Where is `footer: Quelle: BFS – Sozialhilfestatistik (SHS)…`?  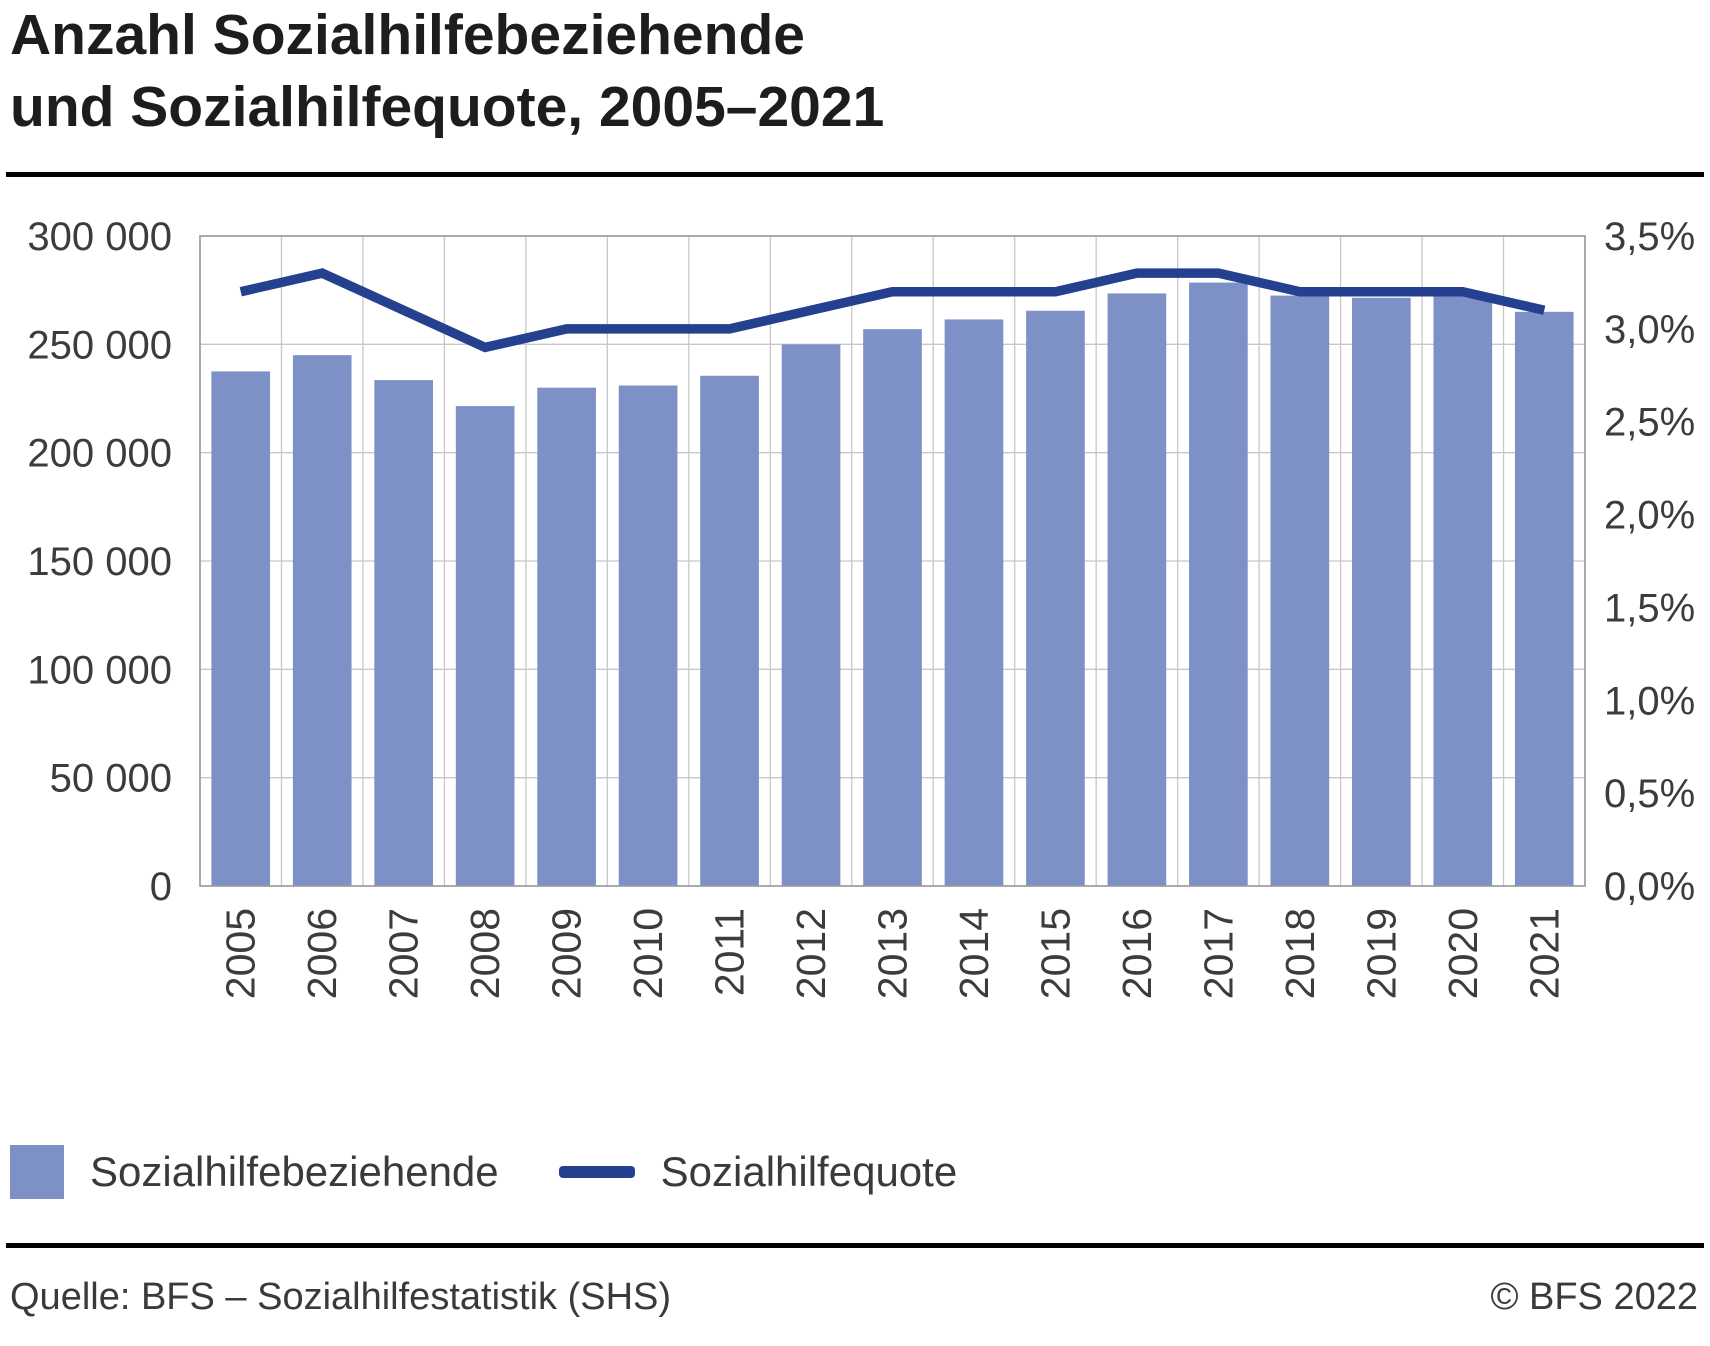
footer: Quelle: BFS – Sozialhilfestatistik (SHS)… is located at coordinates (854, 1297).